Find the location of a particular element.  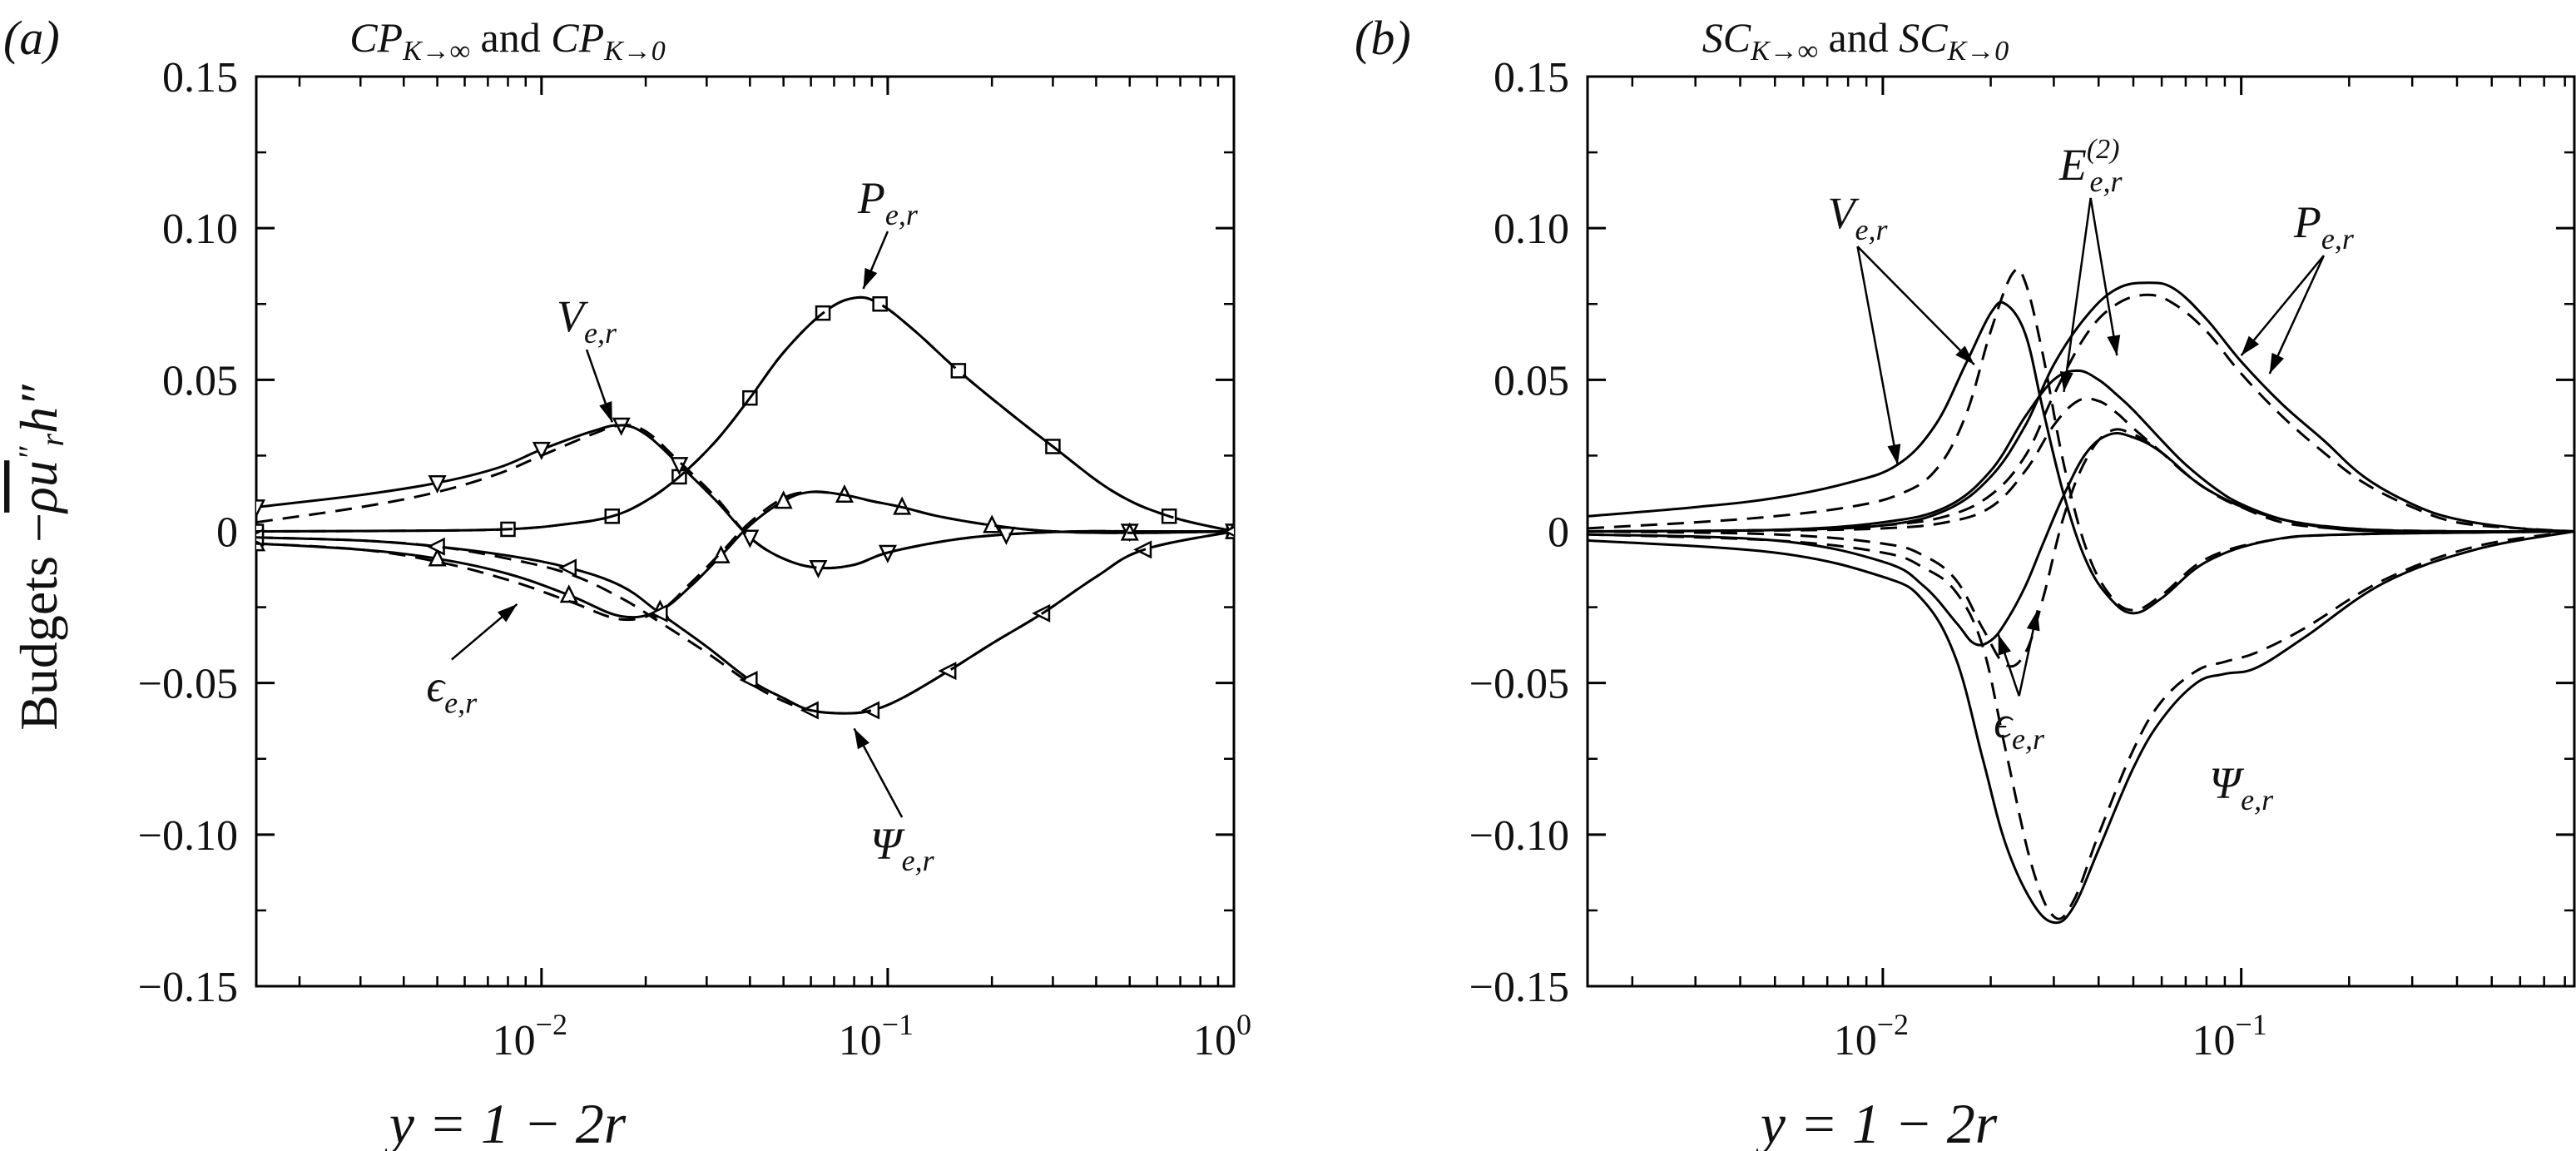

panel-b-ytick-label: 0.10 is located at coordinates (1531, 229).